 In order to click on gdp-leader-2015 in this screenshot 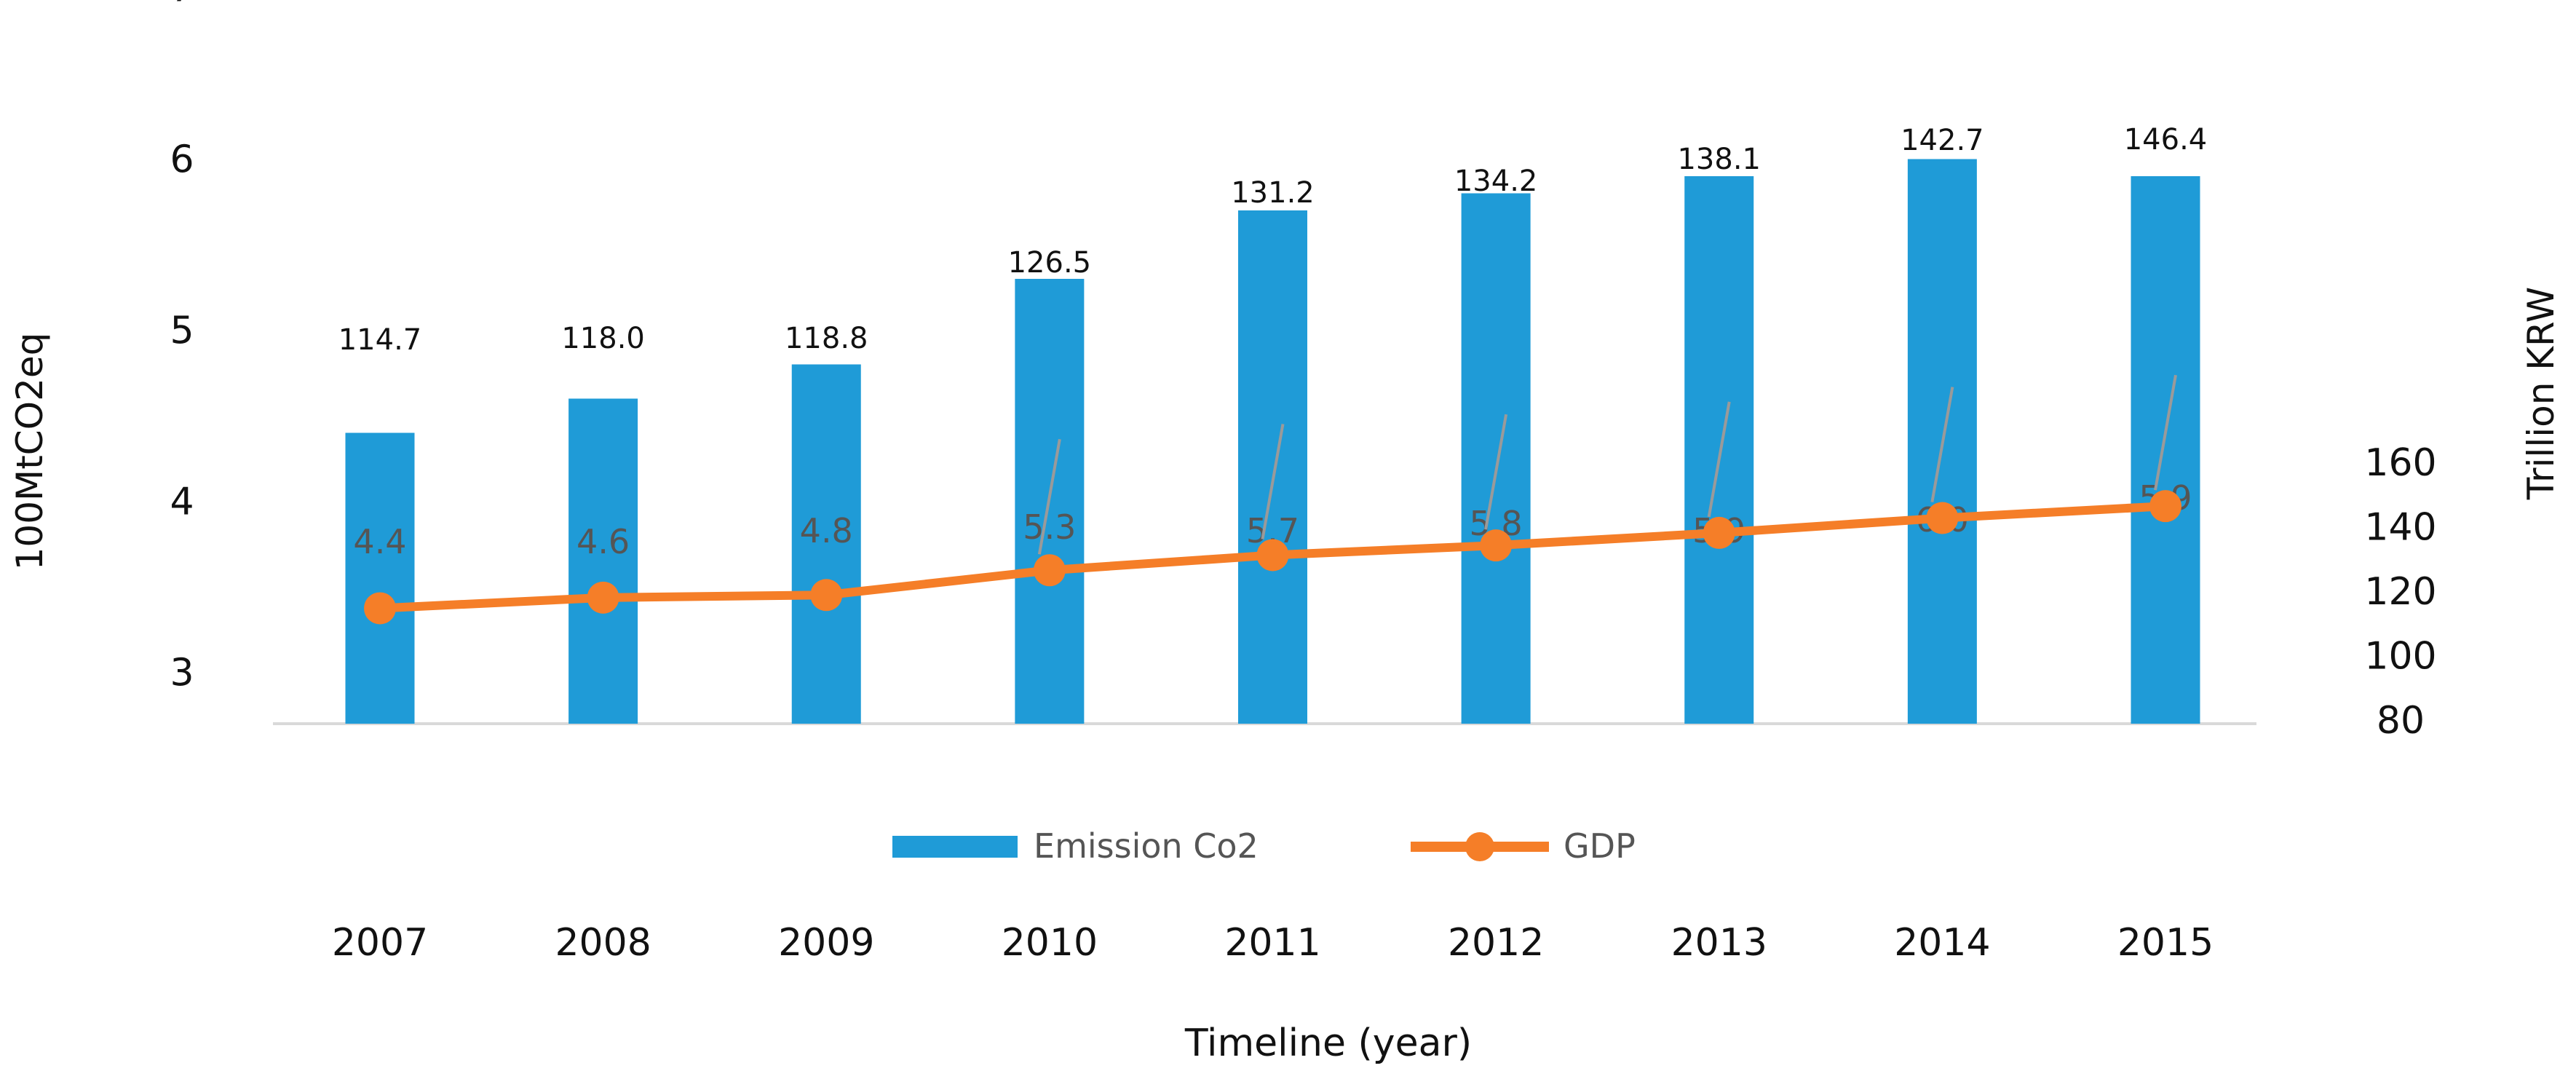, I will do `click(2165, 432)`.